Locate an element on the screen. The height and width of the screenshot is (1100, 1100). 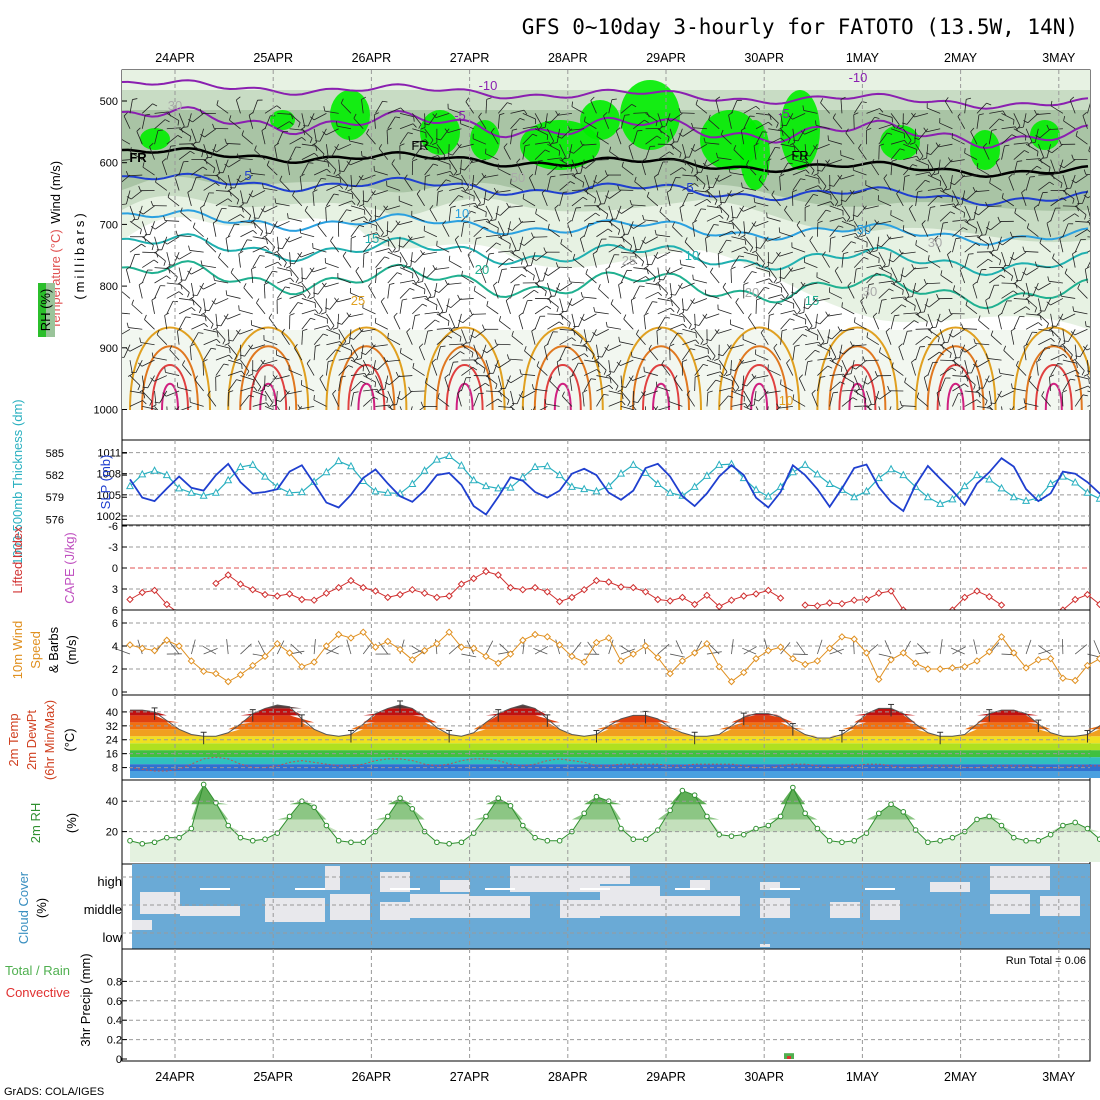
temp2m-unit: (°C) is located at coordinates (69, 739).